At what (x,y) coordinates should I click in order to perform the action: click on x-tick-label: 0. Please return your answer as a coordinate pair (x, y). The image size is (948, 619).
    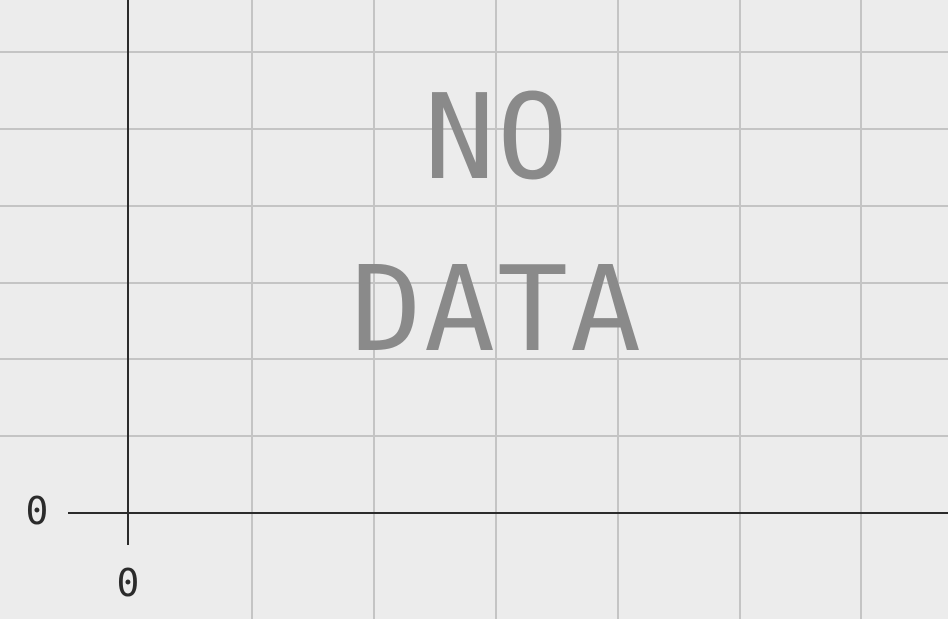
    Looking at the image, I should click on (128, 583).